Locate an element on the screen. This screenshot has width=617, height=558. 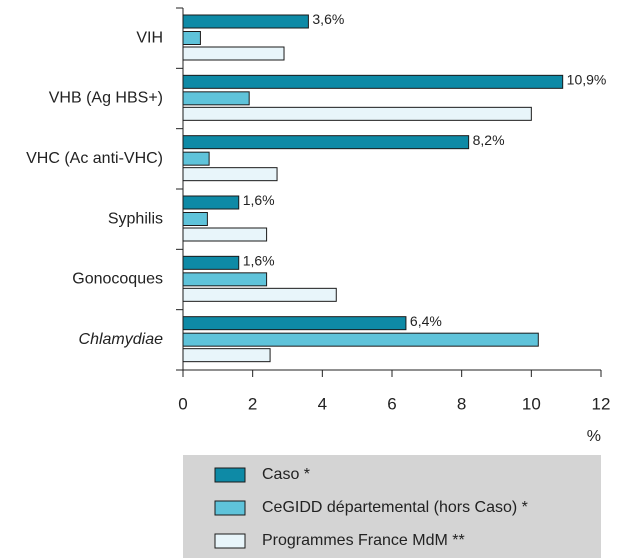
legend-label: Caso * is located at coordinates (286, 474).